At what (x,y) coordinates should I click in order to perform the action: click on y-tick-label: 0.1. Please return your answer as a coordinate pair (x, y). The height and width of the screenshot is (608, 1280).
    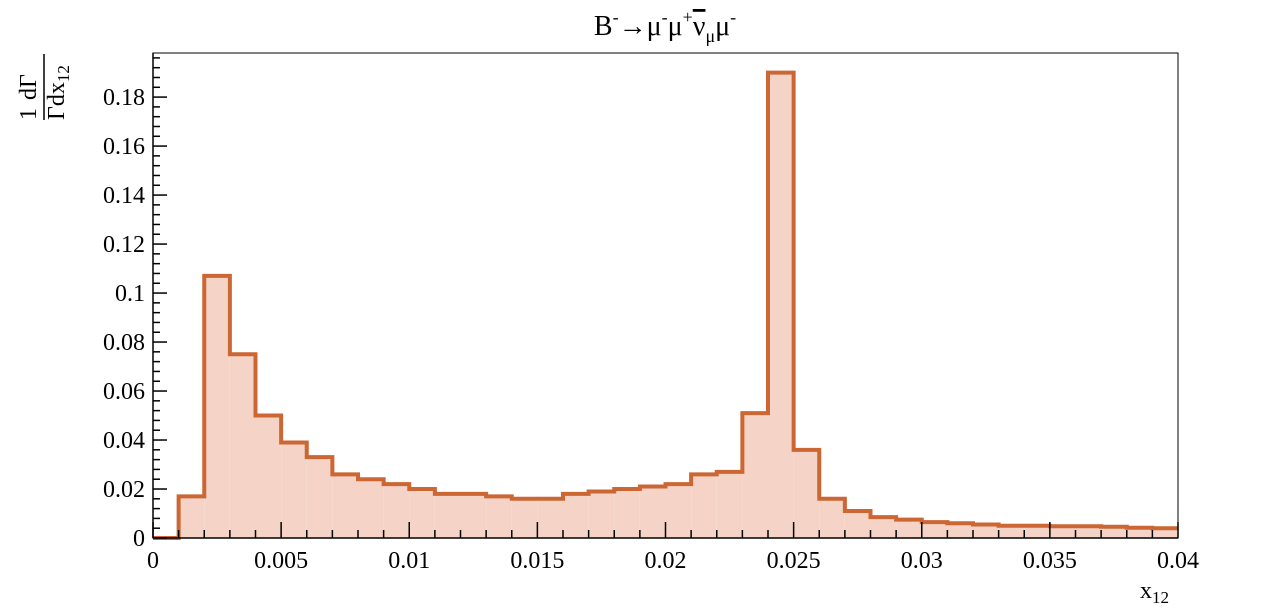
    Looking at the image, I should click on (130, 294).